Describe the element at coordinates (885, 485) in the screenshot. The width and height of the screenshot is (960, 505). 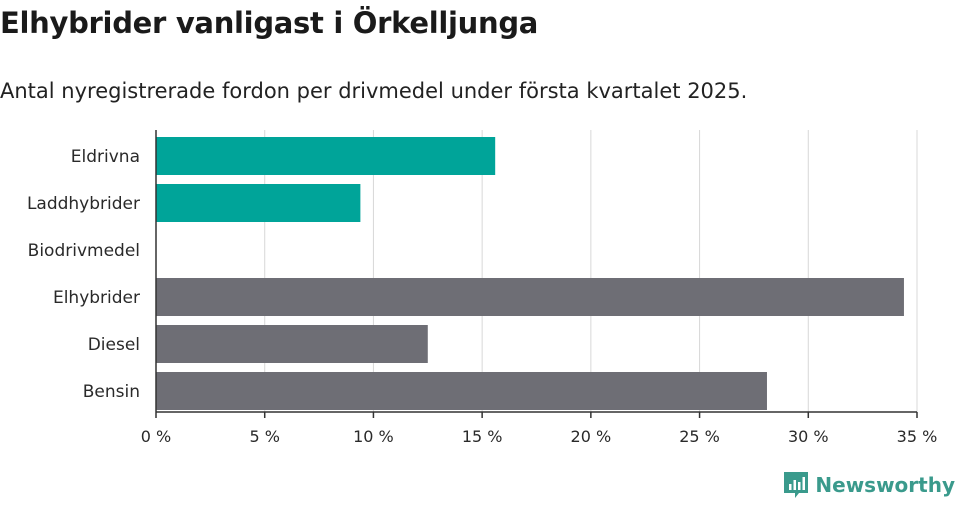
I see `brand-name: Newsworthy` at that location.